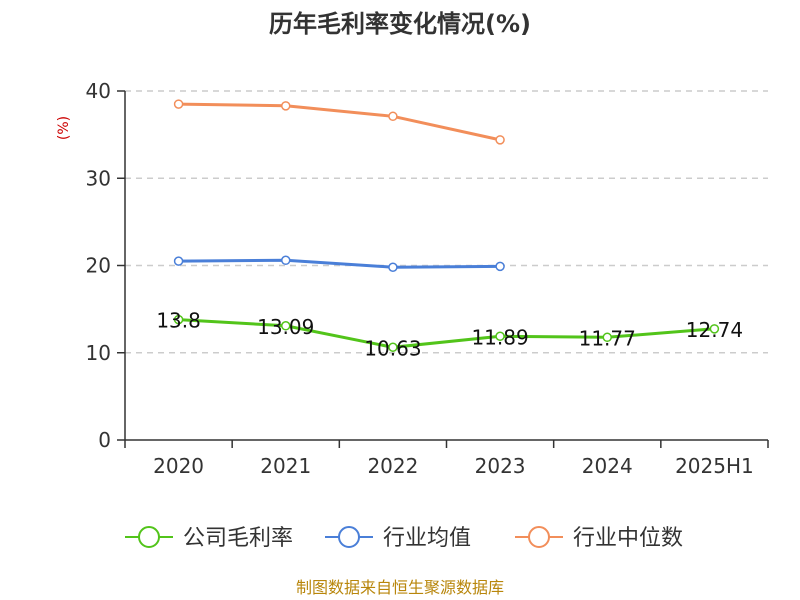 This screenshot has width=800, height=600. I want to click on legend-label: 公司毛利率, so click(238, 538).